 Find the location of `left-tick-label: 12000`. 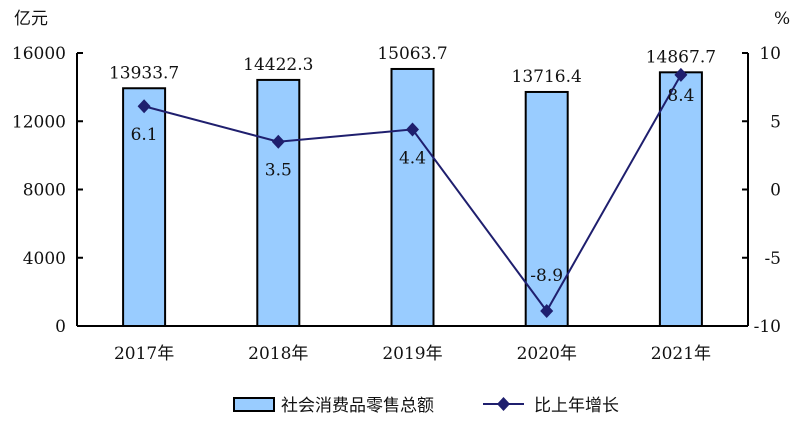

left-tick-label: 12000 is located at coordinates (39, 122).